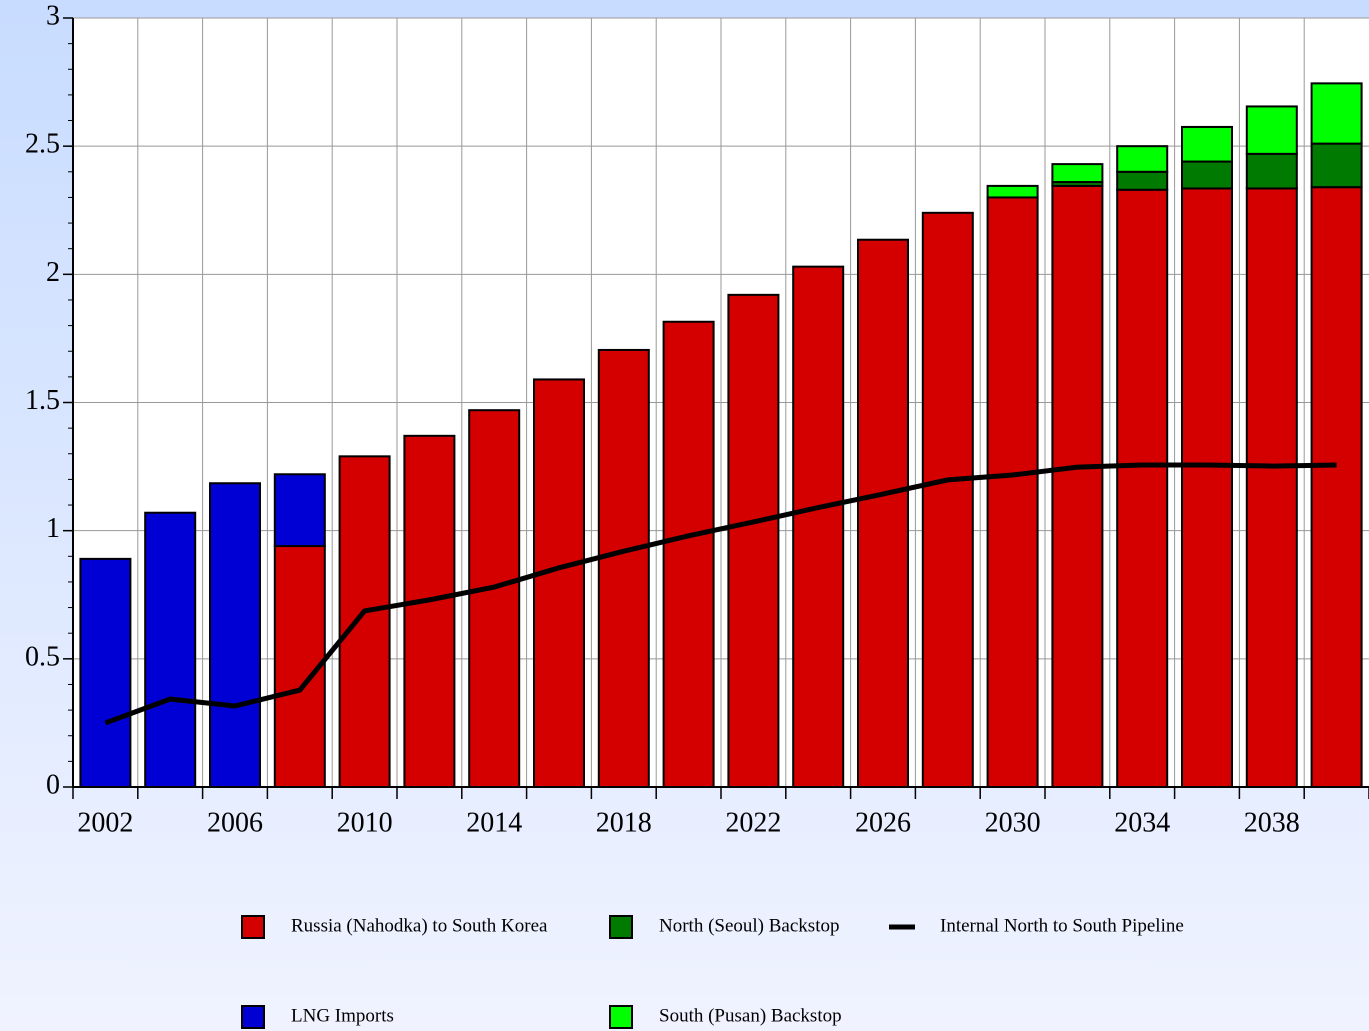  What do you see at coordinates (624, 822) in the screenshot?
I see `x-tick-label: 2018` at bounding box center [624, 822].